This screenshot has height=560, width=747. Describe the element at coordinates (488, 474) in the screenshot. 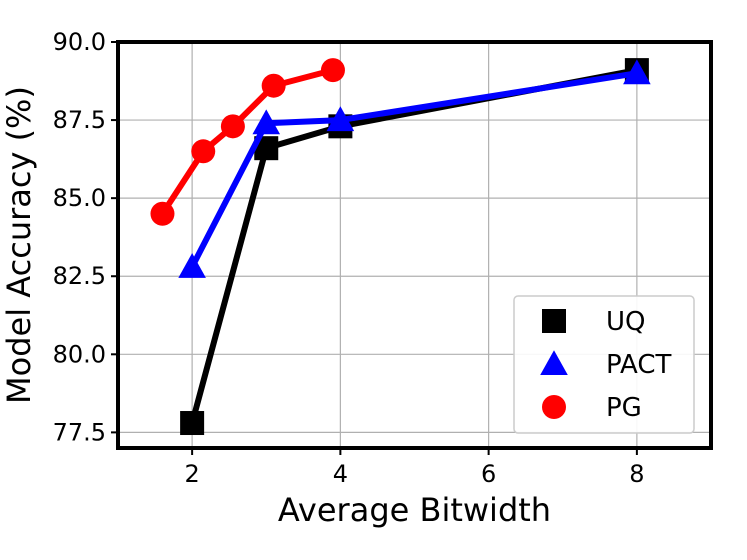

I see `x-tick-label: 6` at that location.